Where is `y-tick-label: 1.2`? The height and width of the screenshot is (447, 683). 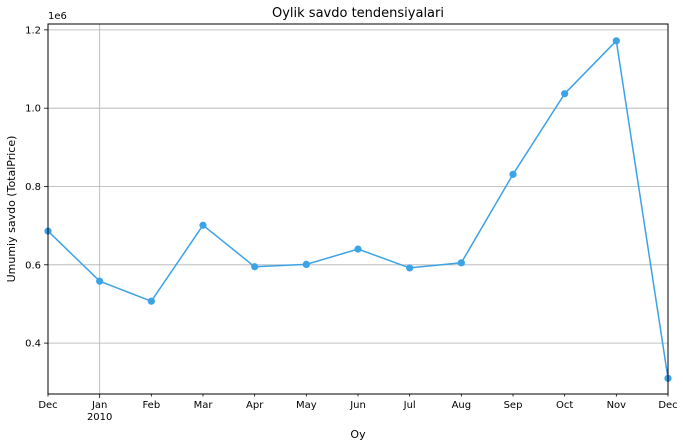
y-tick-label: 1.2 is located at coordinates (33, 30).